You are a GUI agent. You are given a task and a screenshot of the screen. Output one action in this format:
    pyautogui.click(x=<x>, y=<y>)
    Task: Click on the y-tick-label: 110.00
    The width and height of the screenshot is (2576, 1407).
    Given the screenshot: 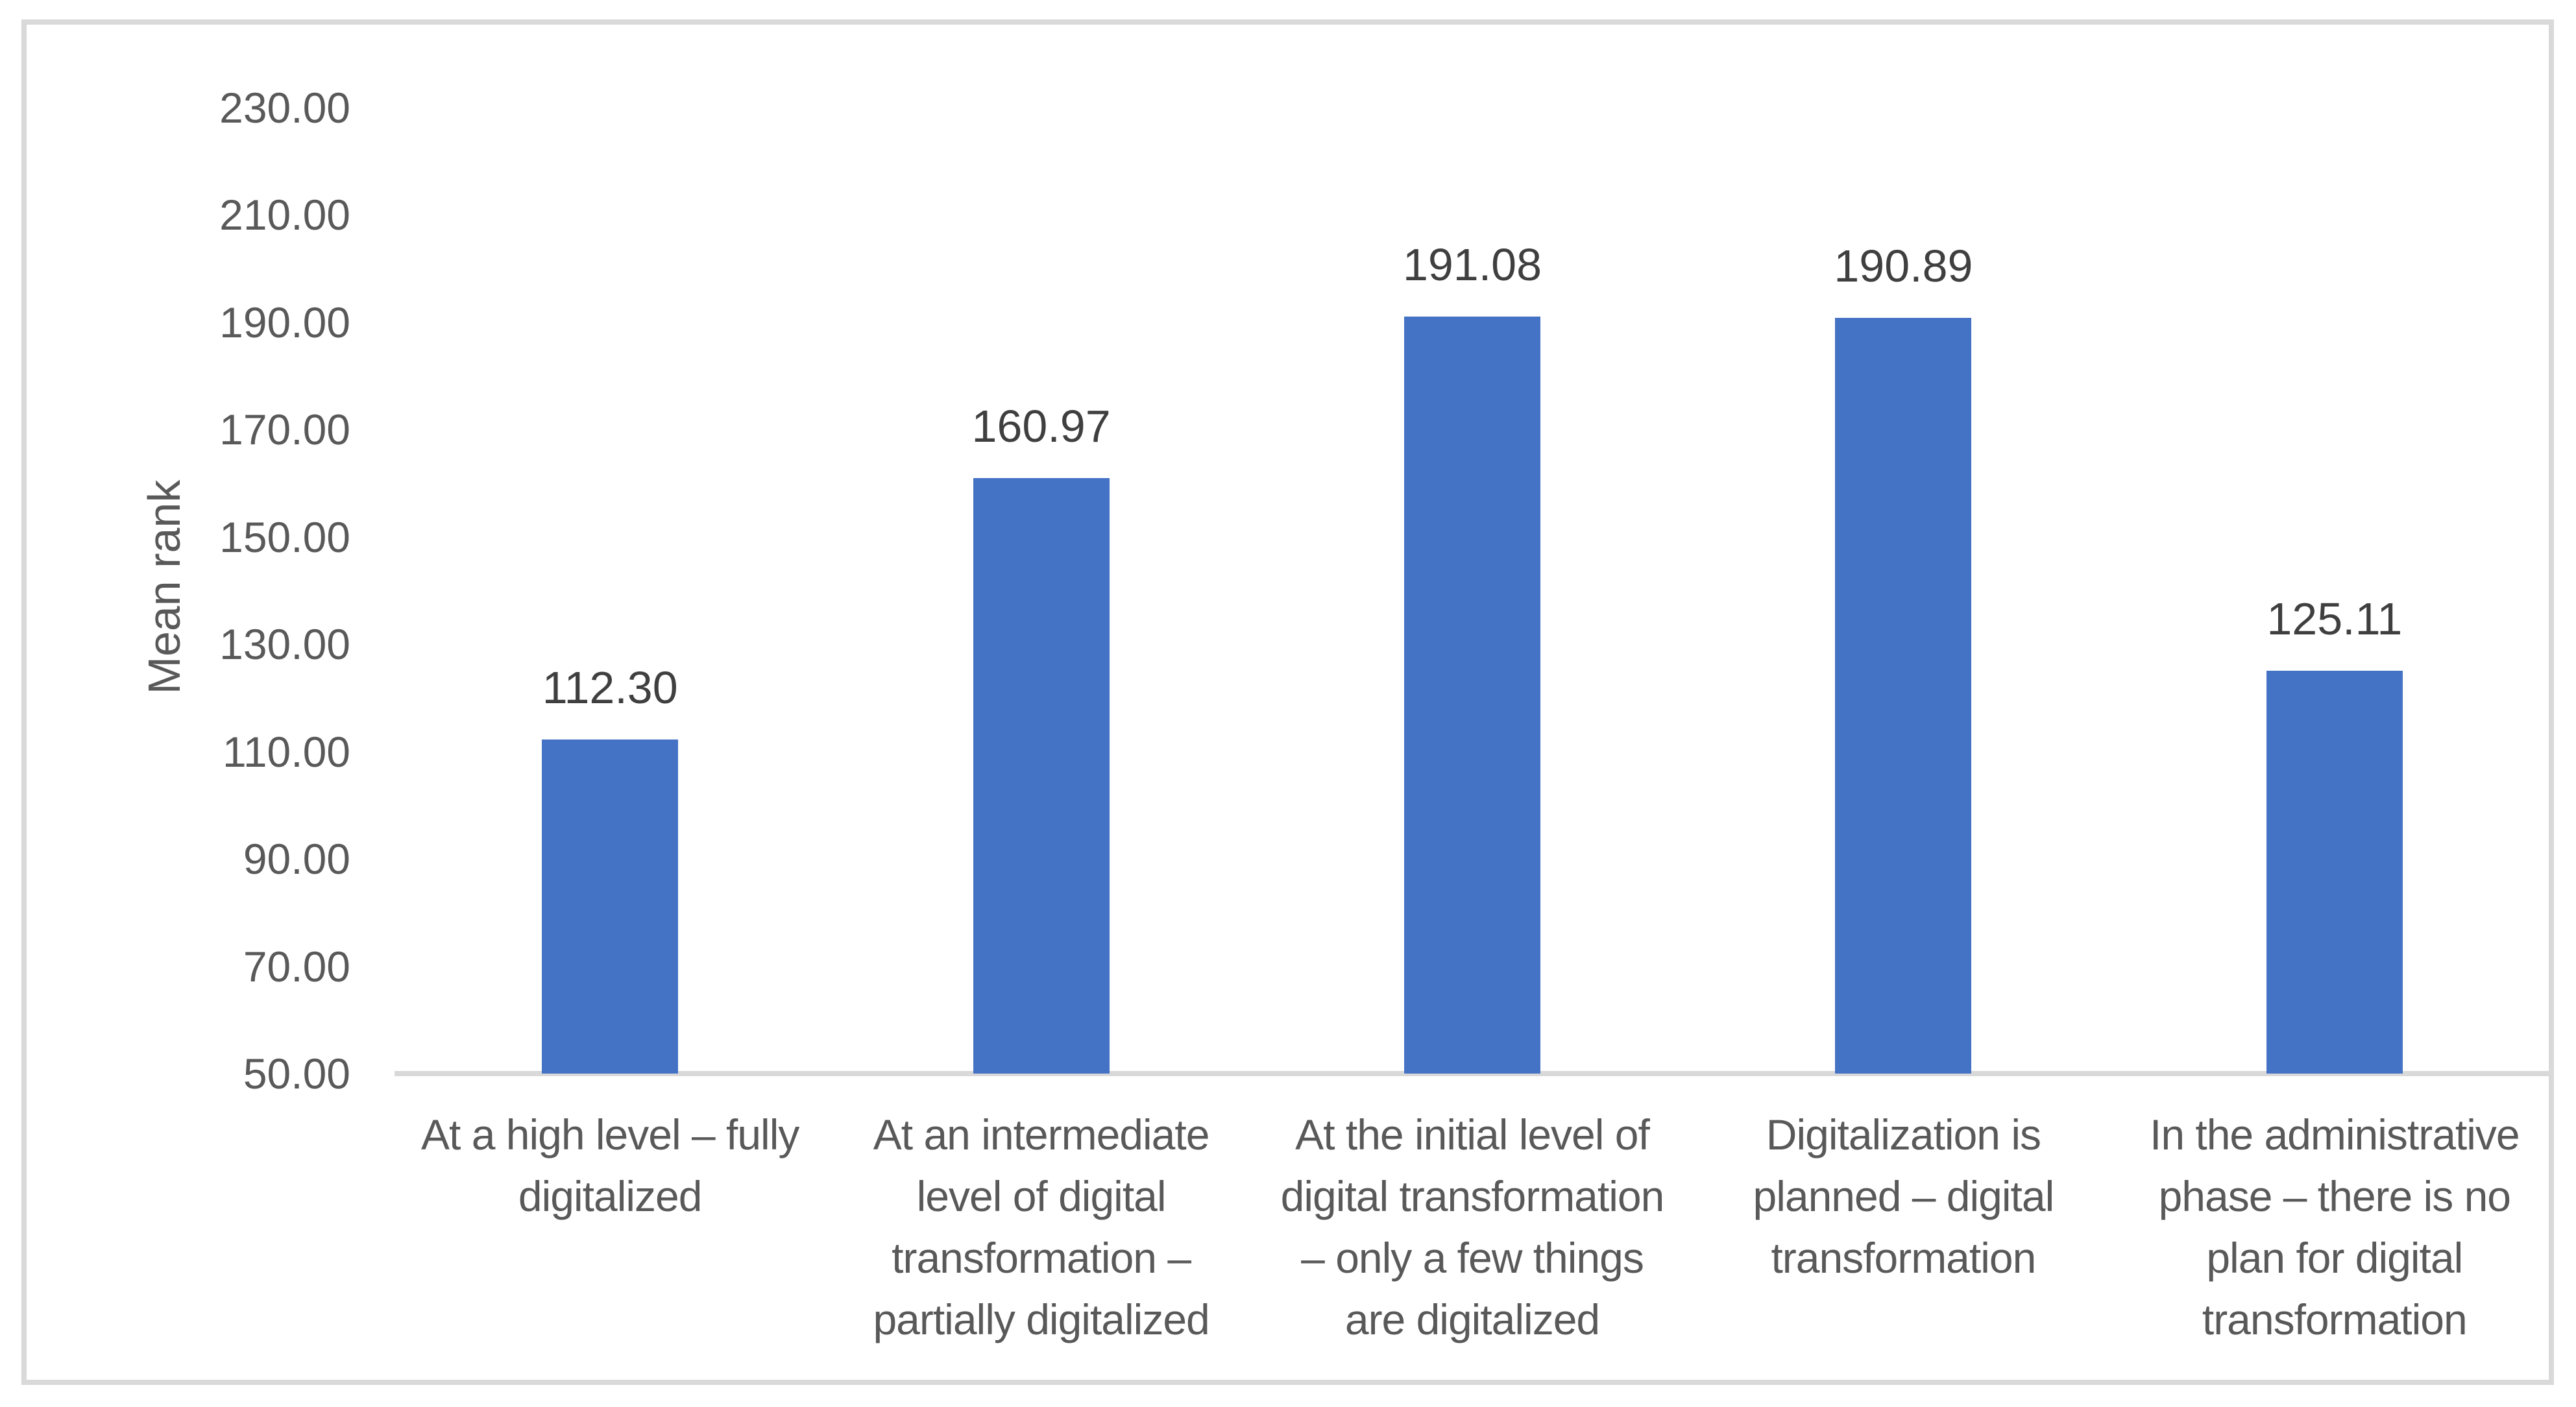 What is the action you would take?
    pyautogui.click(x=286, y=751)
    